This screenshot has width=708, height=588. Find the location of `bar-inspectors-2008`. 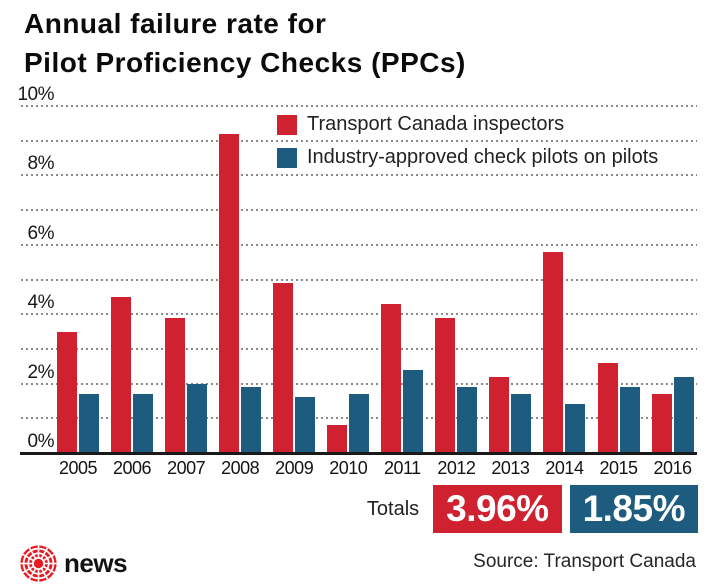

bar-inspectors-2008 is located at coordinates (229, 293).